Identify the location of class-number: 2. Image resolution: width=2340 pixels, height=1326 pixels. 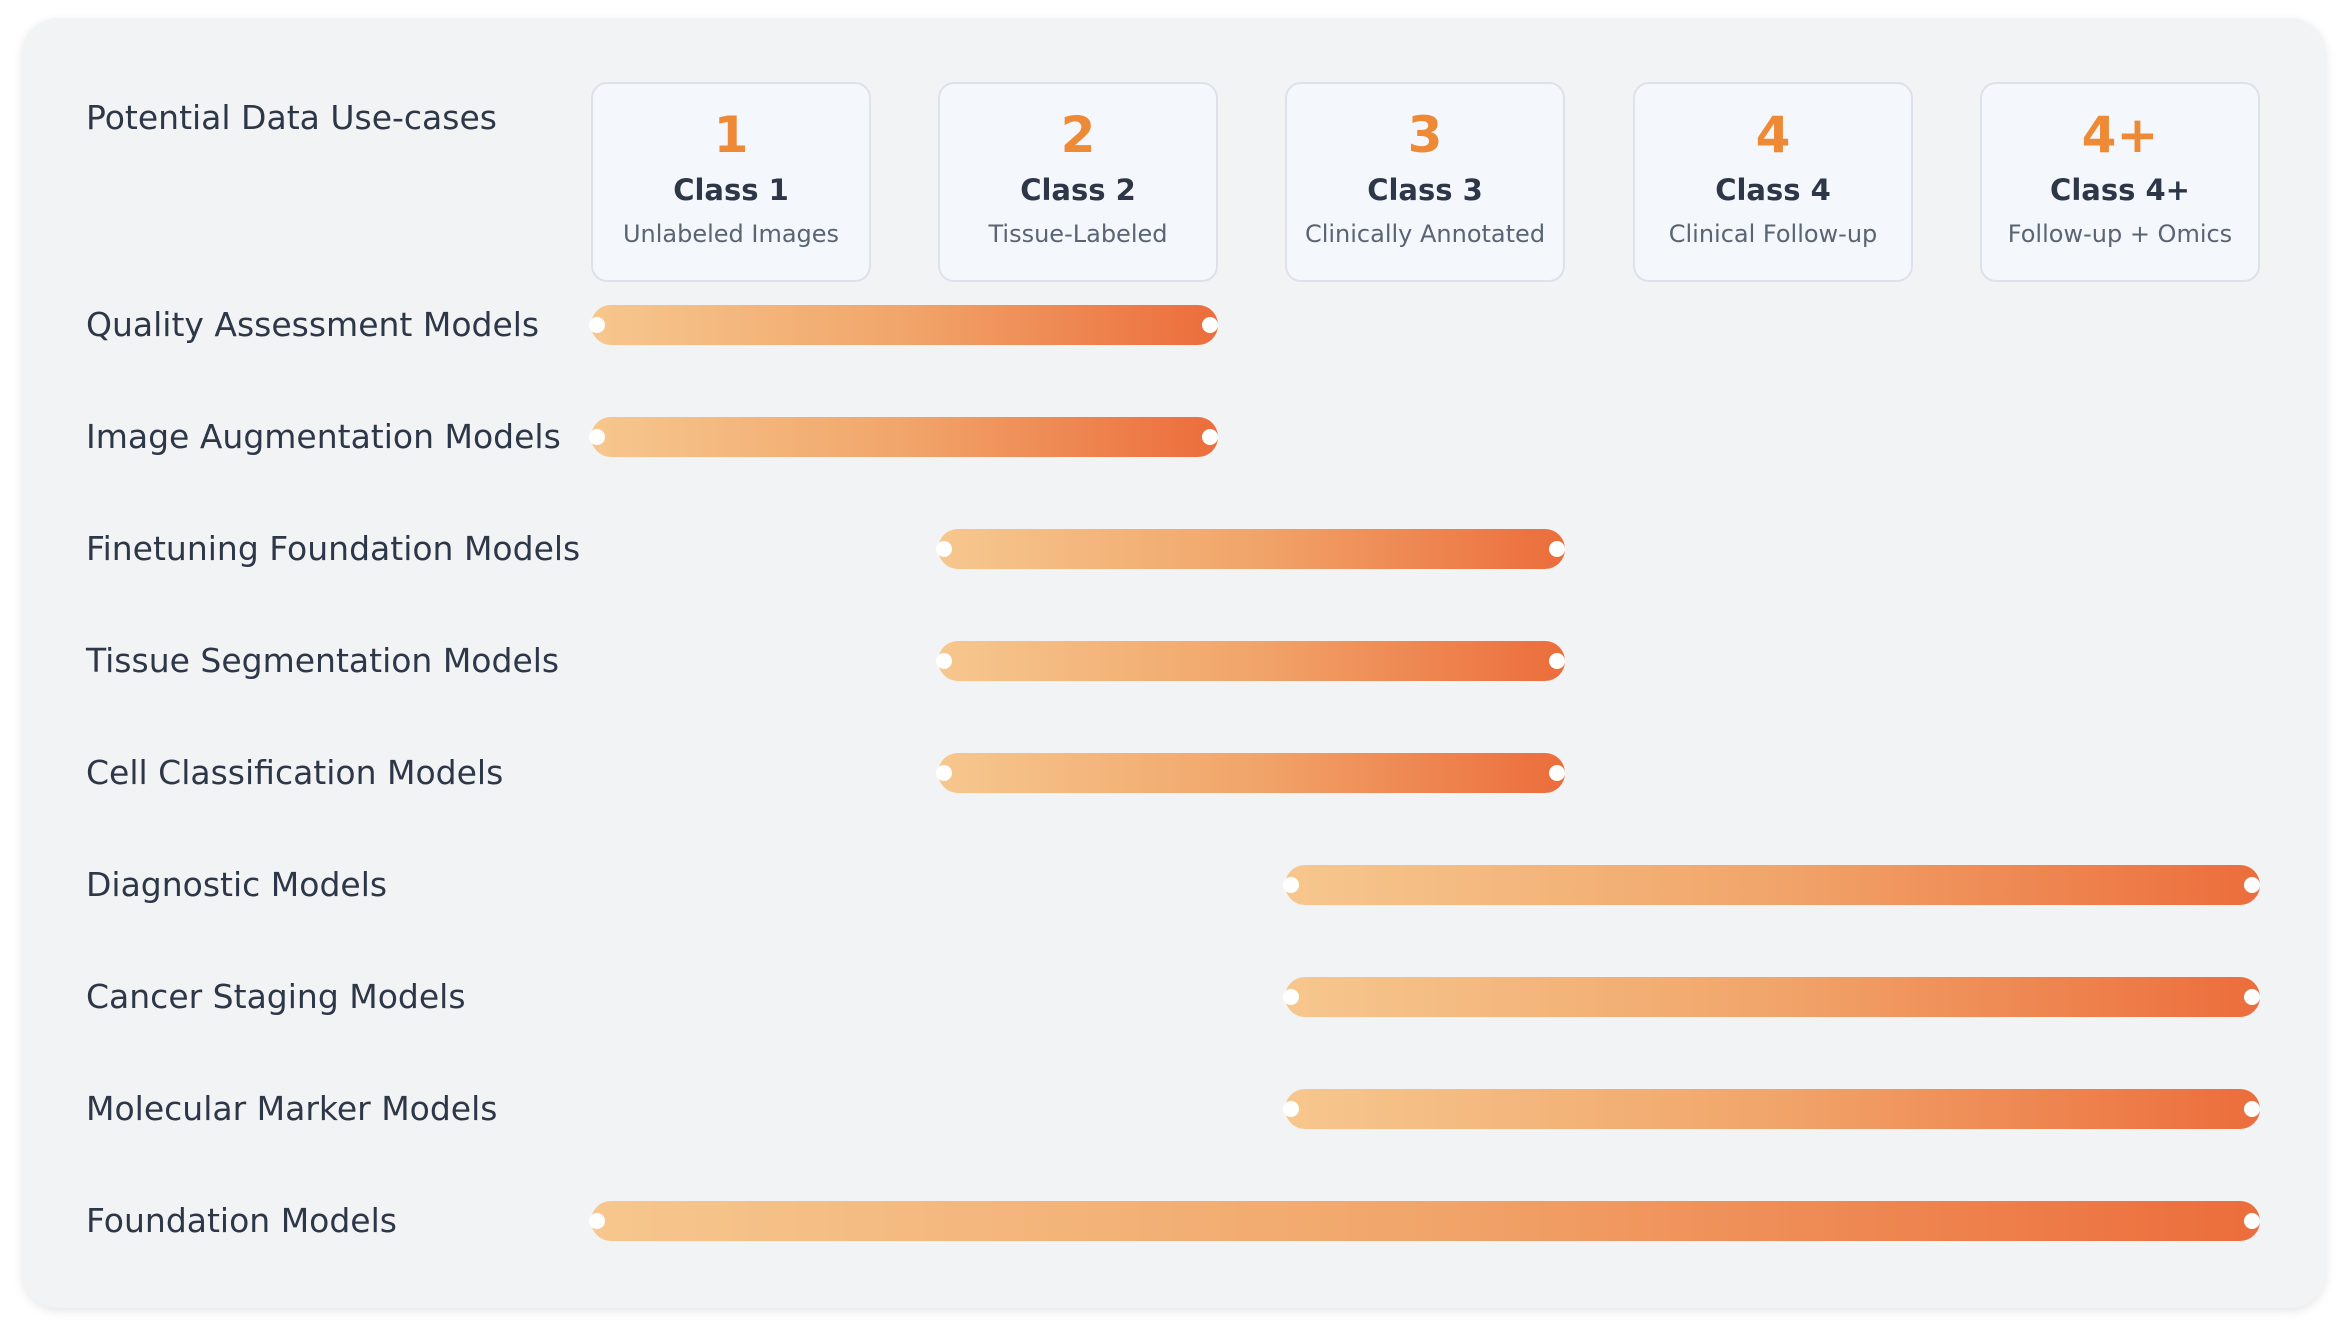
(1078, 135).